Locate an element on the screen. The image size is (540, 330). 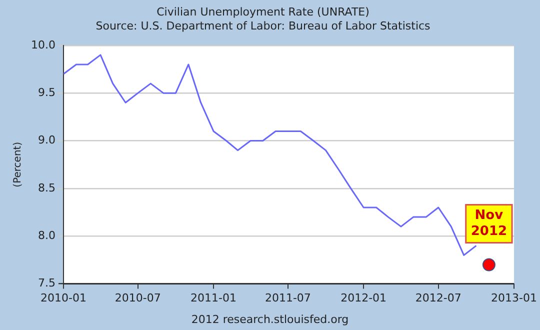
y-tick-label: 8.0 is located at coordinates (47, 235).